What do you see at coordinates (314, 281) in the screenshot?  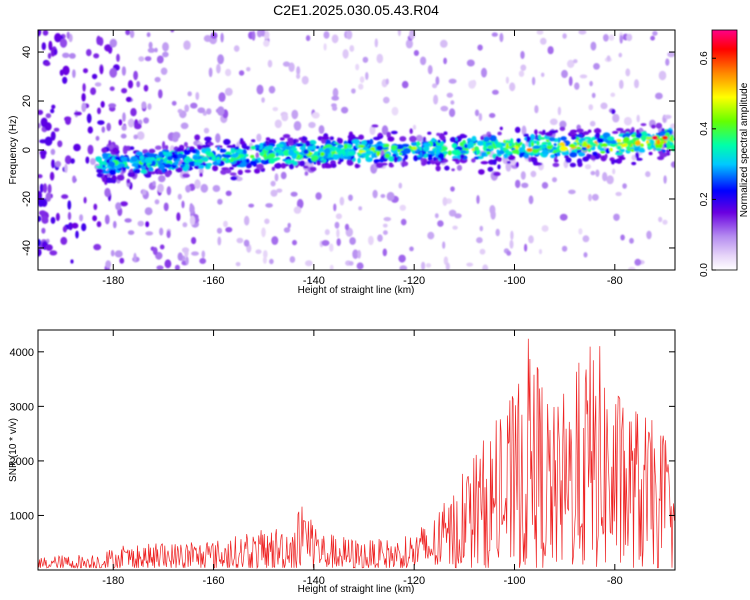 I see `x-tick-label: -140` at bounding box center [314, 281].